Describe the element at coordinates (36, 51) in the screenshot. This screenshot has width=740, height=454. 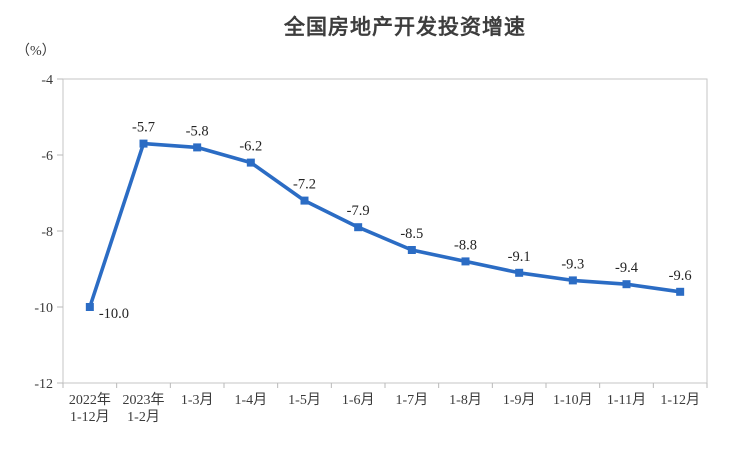
I see `y-axis-unit-label: （%）` at that location.